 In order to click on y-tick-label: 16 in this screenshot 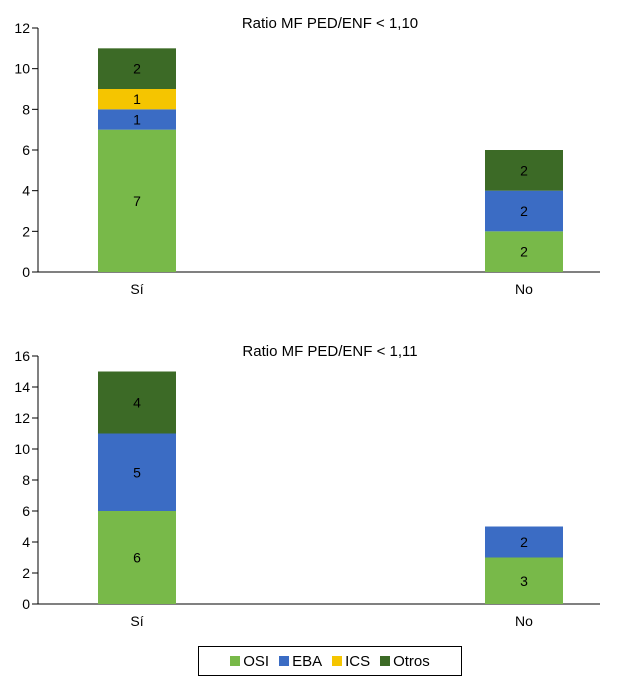, I will do `click(22, 356)`.